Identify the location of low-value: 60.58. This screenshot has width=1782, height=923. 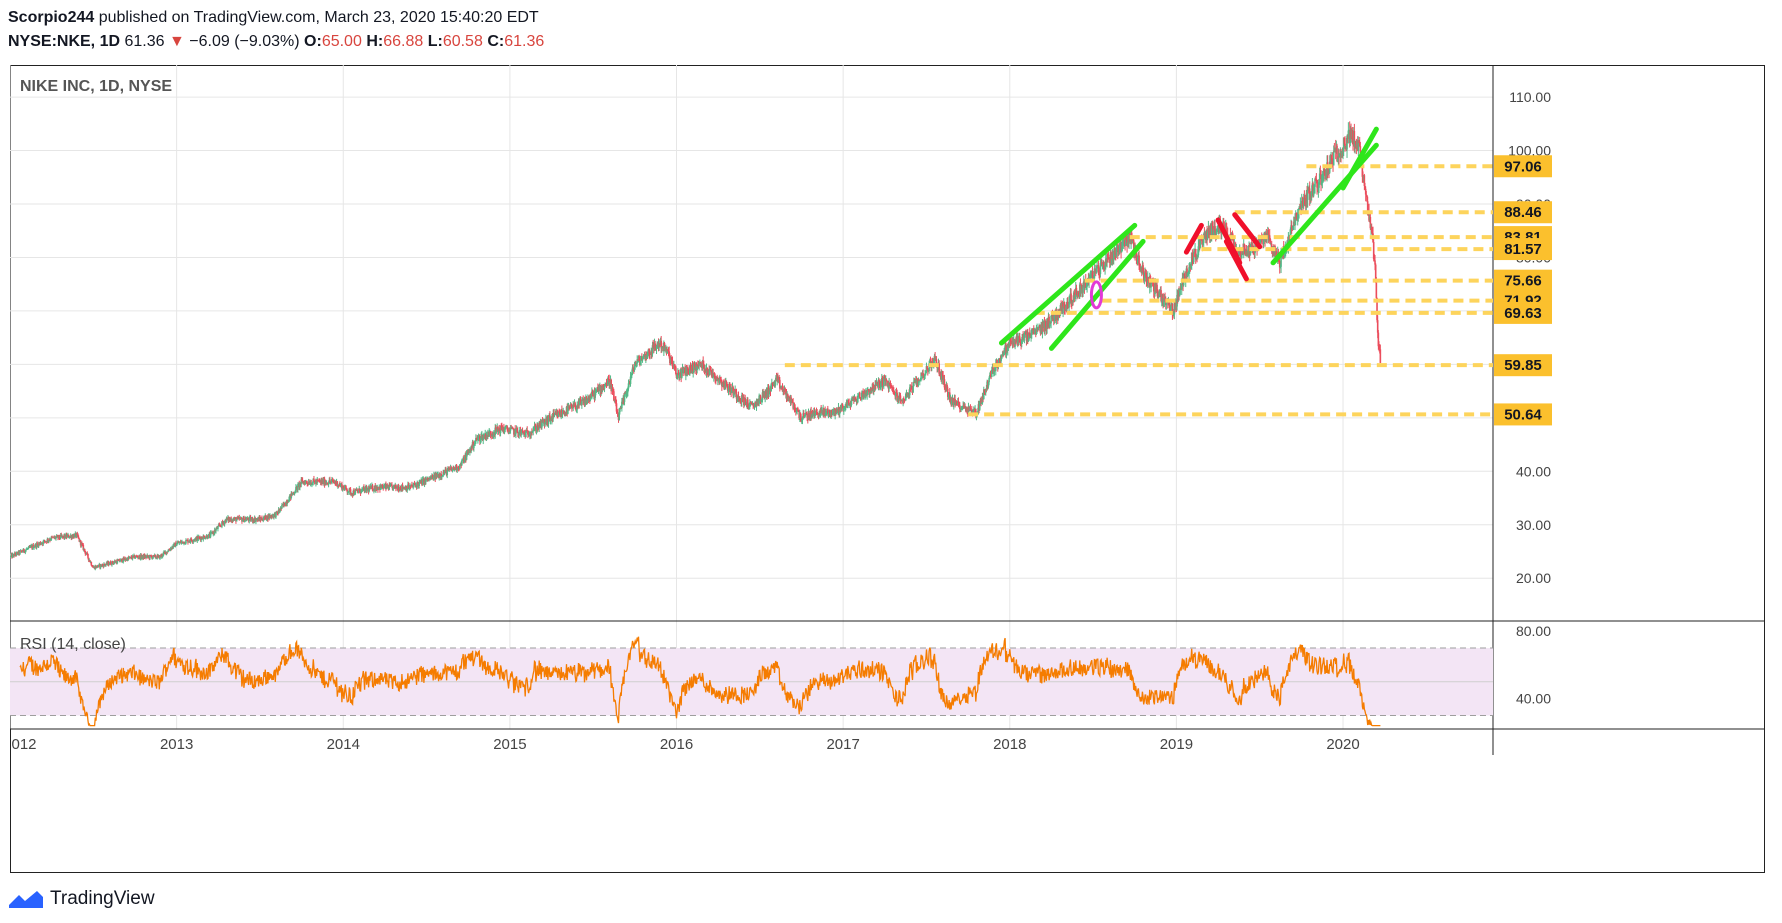
(462, 41).